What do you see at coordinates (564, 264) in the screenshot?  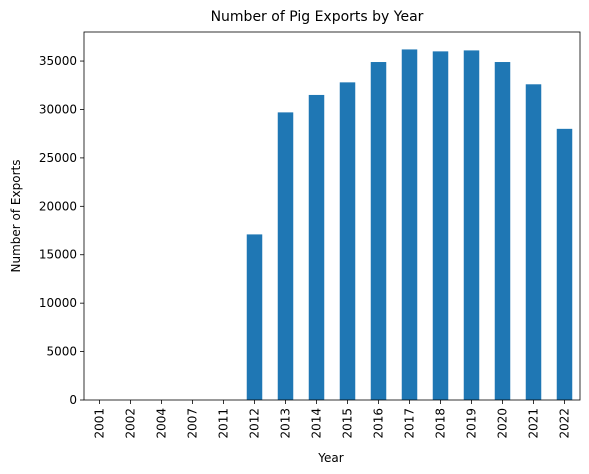 I see `bar-2022` at bounding box center [564, 264].